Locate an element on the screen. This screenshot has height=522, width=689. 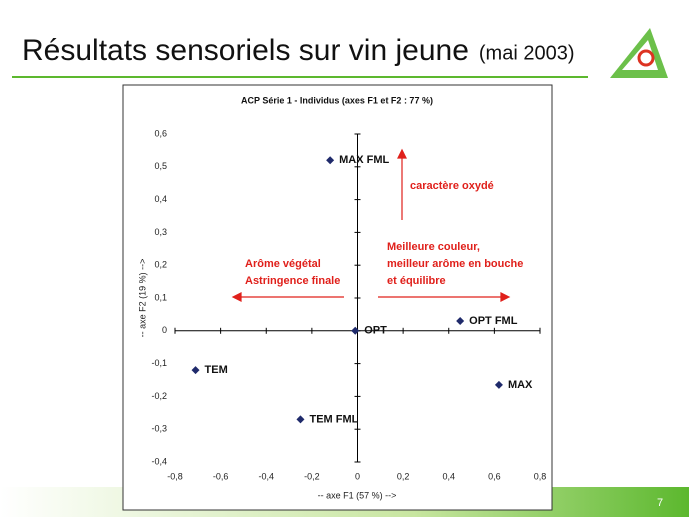
x-tick-label: 0 is located at coordinates (357, 476).